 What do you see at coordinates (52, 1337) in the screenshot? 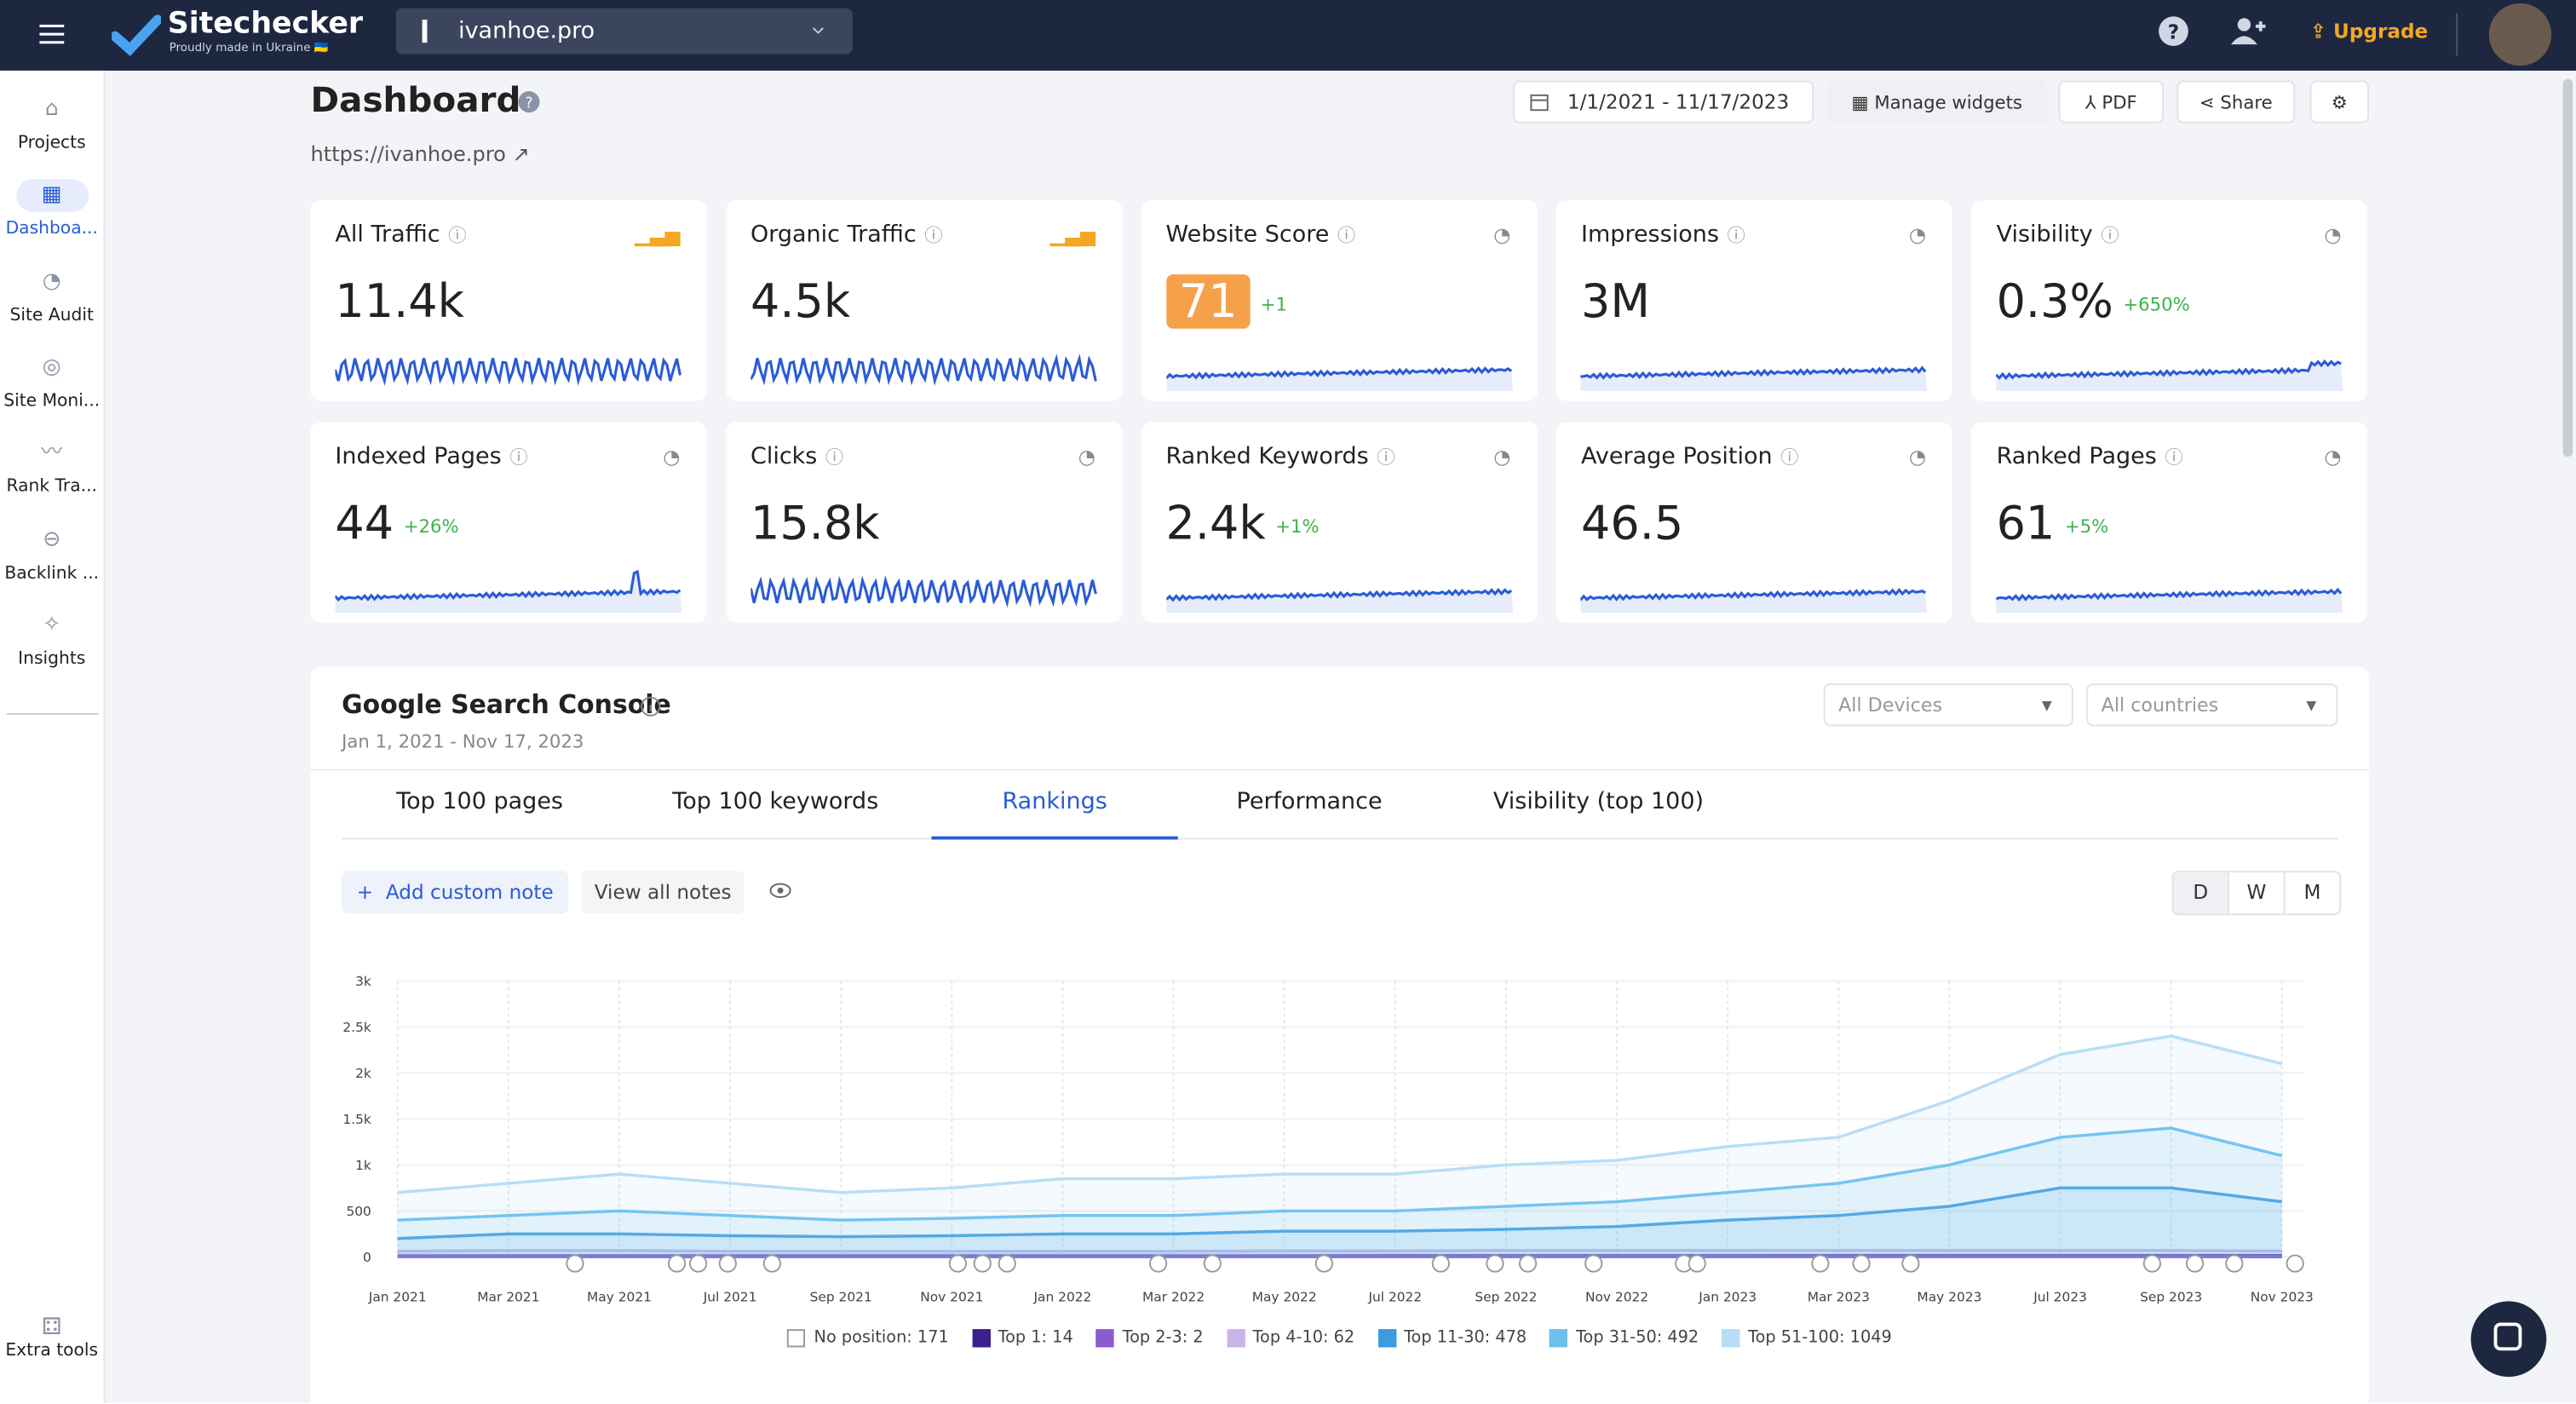
I see `extra-tools: ⚃ Extra tools` at bounding box center [52, 1337].